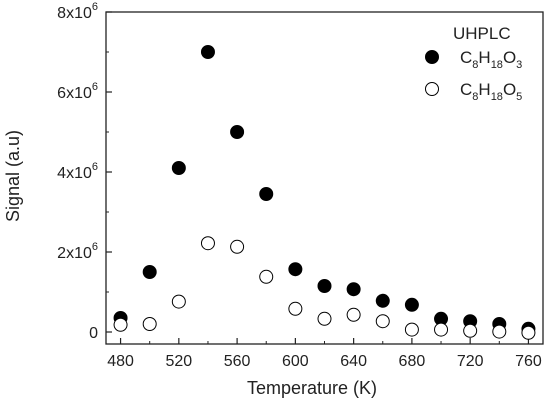  What do you see at coordinates (470, 361) in the screenshot?
I see `x-tick-label: 720` at bounding box center [470, 361].